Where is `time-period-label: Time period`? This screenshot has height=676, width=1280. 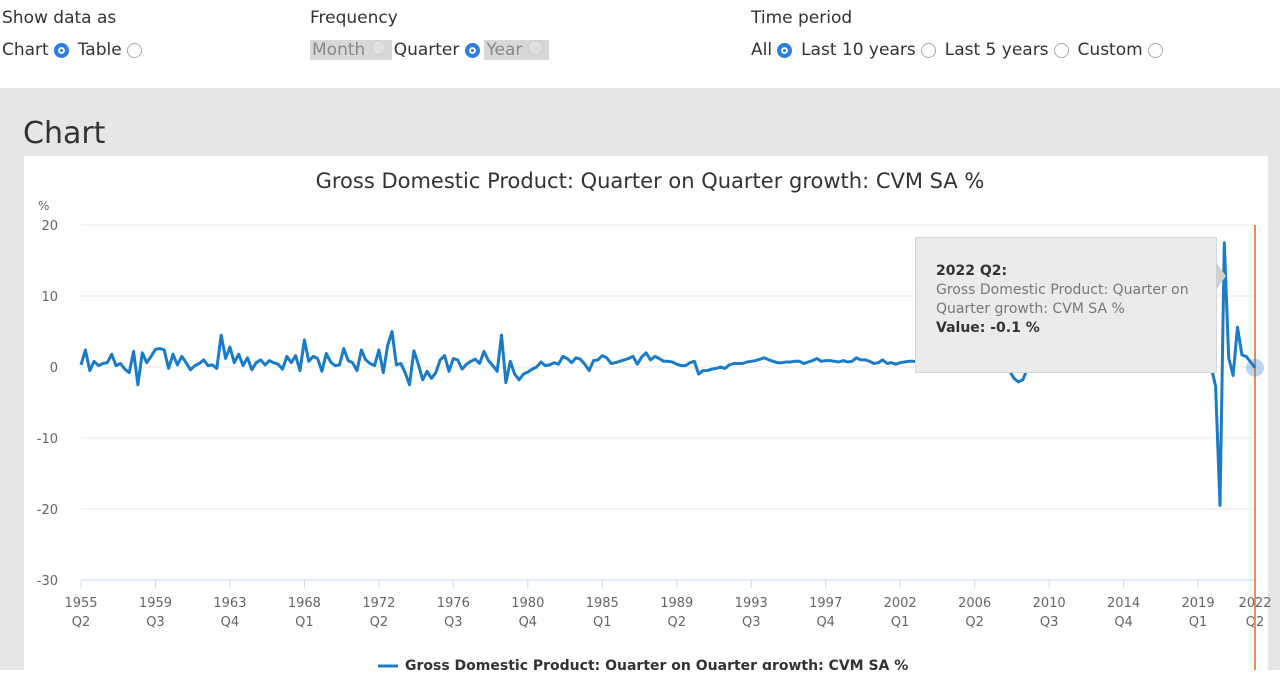 time-period-label: Time period is located at coordinates (802, 18).